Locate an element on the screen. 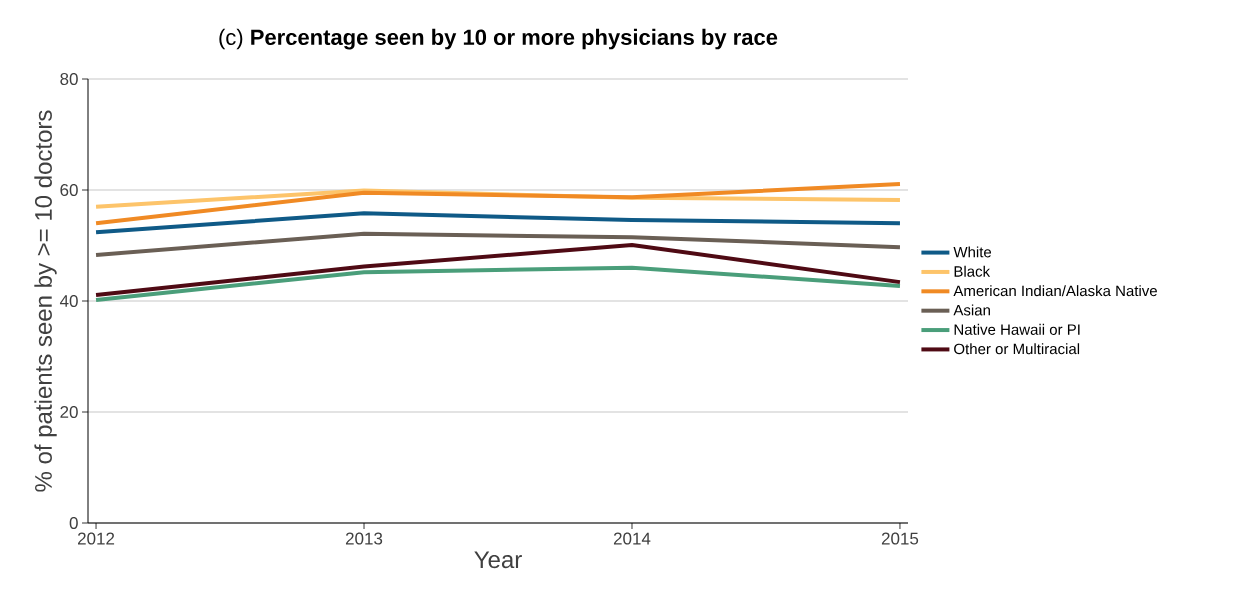 This screenshot has width=1233, height=614. x-tick-label: 2014 is located at coordinates (632, 538).